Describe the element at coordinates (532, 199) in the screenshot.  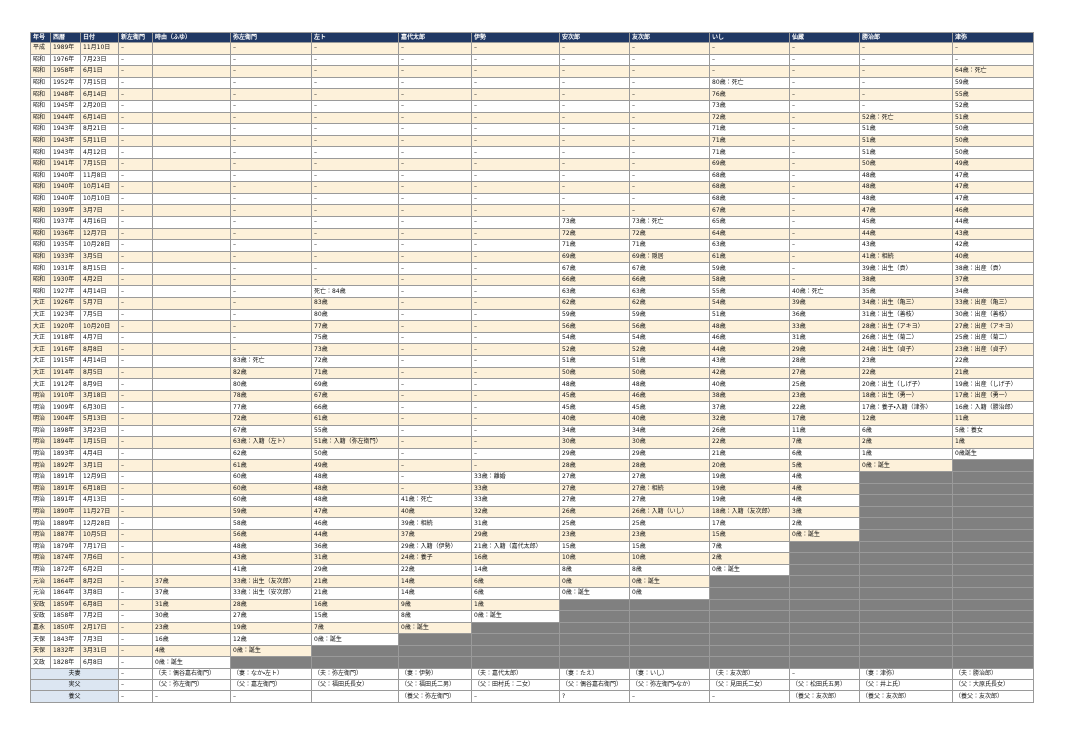
I see `table-row: 昭和 1940年 10月10日 – – – – – – –68歳 –48歳 47歳` at that location.